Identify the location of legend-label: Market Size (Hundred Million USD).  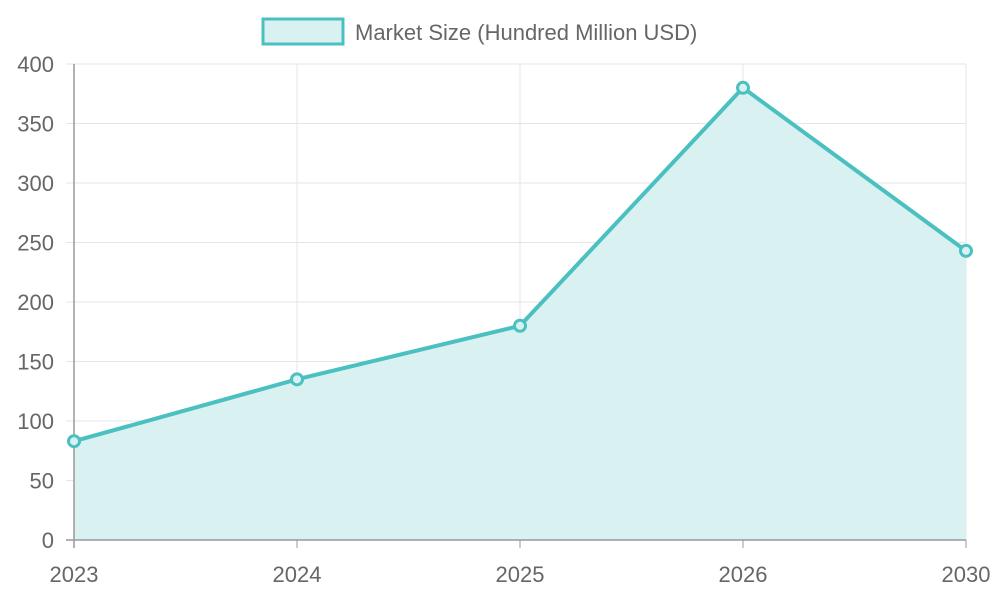
(526, 32).